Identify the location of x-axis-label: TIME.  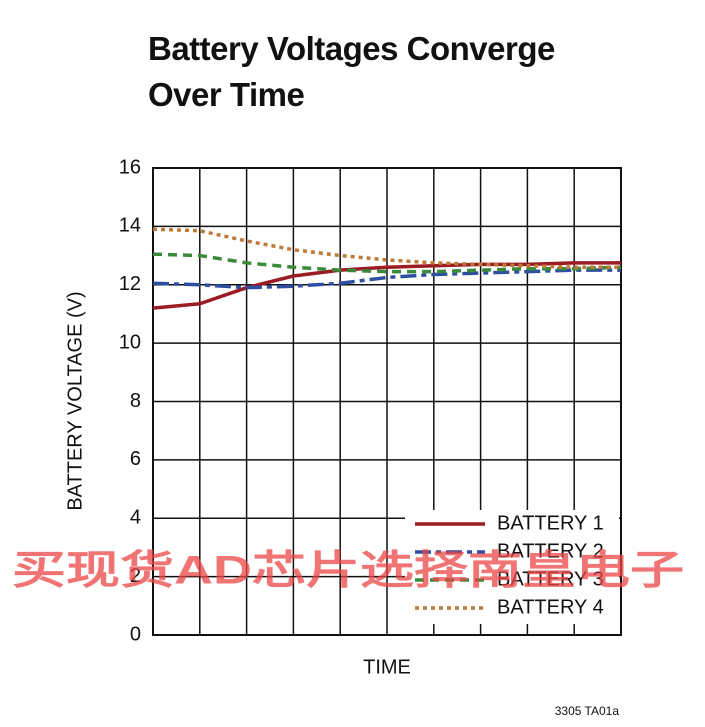
(387, 667).